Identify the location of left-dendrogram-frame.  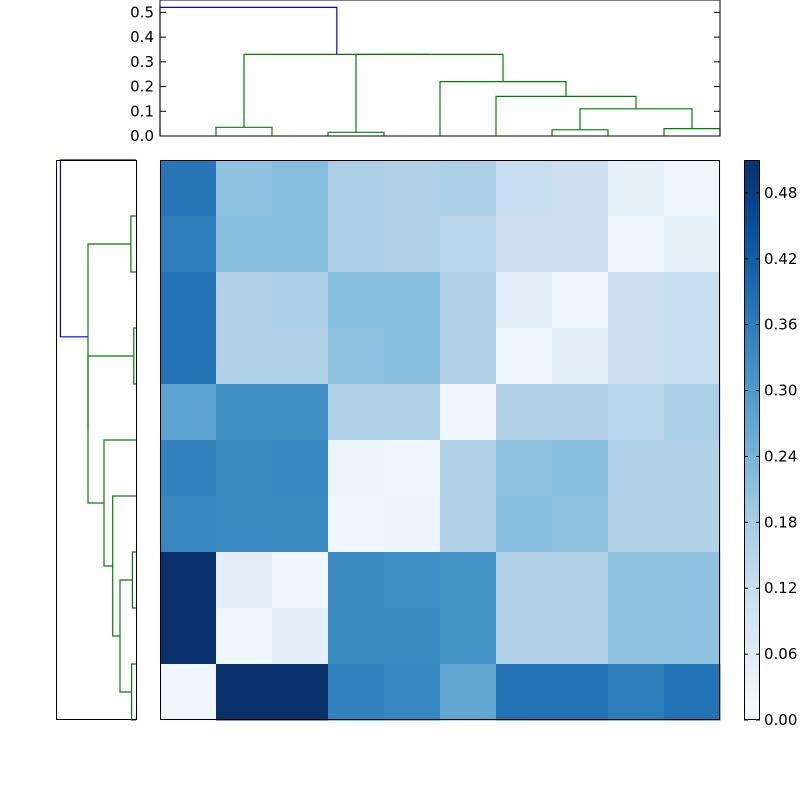
(96, 440).